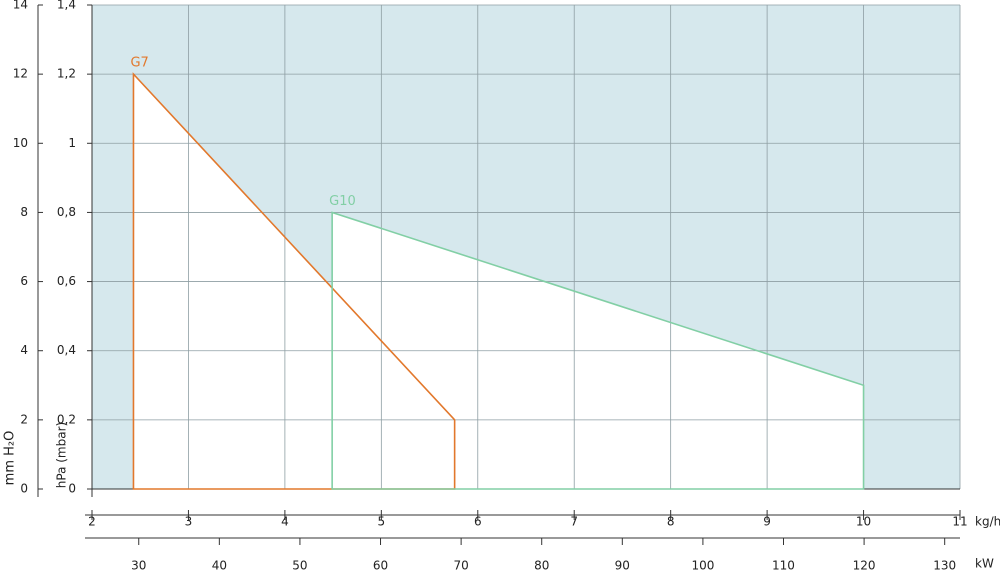 This screenshot has width=1000, height=578. Describe the element at coordinates (574, 522) in the screenshot. I see `x-tick-label: 7` at that location.